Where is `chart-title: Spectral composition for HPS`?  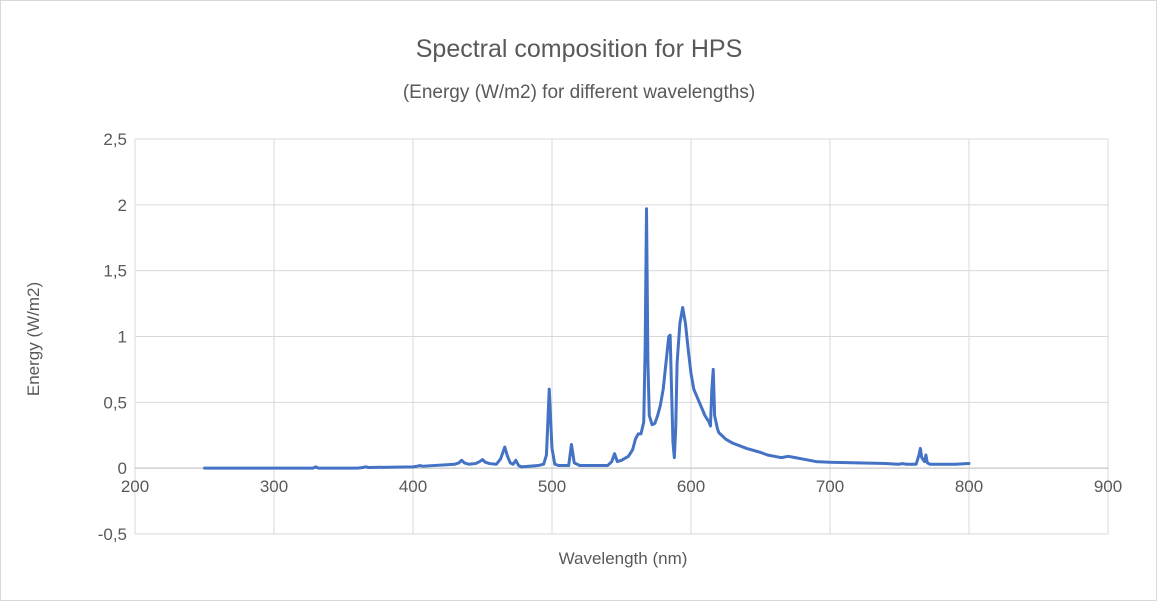
chart-title: Spectral composition for HPS is located at coordinates (579, 49).